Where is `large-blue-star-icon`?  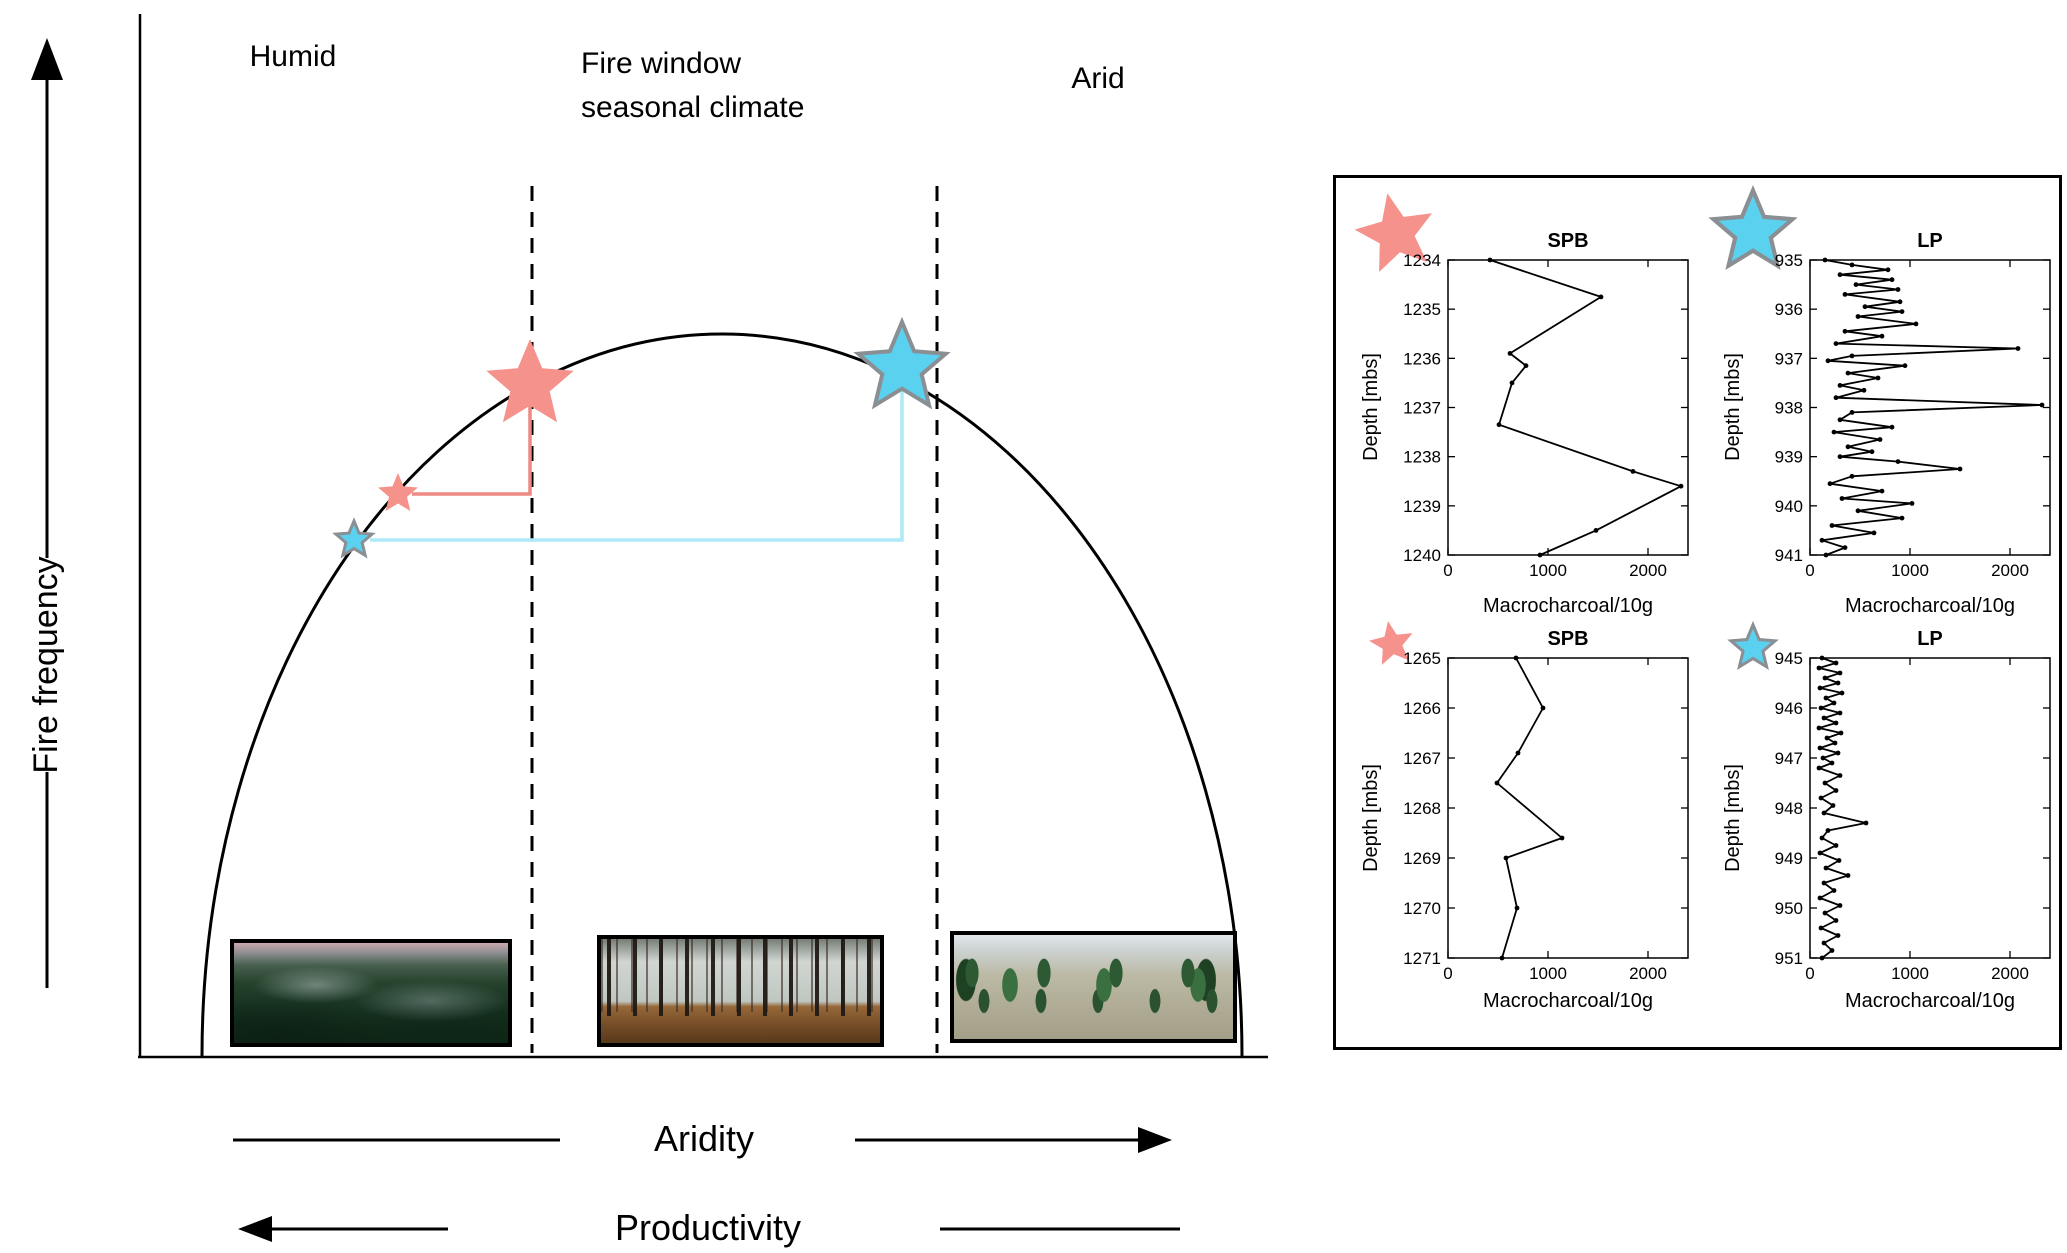
large-blue-star-icon is located at coordinates (901, 363).